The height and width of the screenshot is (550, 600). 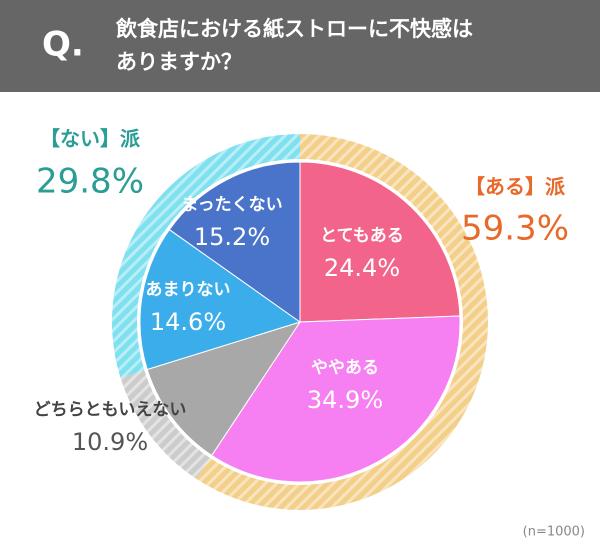 What do you see at coordinates (515, 229) in the screenshot?
I see `group-value: 59.3%` at bounding box center [515, 229].